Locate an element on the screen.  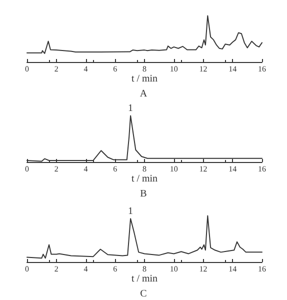
text: B is located at coordinates (144, 194).